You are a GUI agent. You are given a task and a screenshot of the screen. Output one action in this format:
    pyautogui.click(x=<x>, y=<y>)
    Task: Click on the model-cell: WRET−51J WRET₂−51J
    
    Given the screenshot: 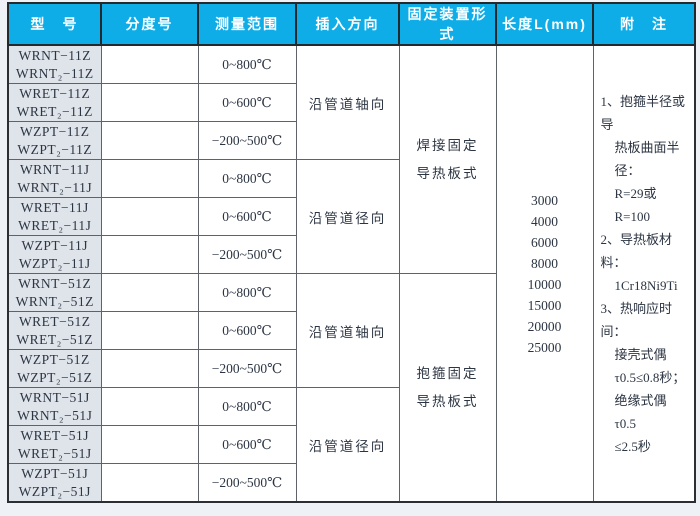 What is the action you would take?
    pyautogui.click(x=54, y=444)
    